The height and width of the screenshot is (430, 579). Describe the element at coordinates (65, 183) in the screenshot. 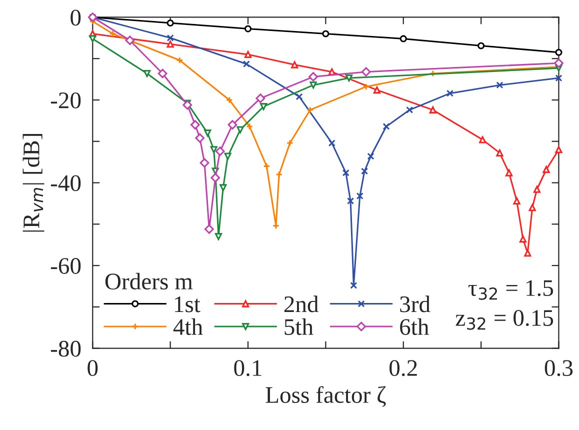

I see `y-tick-label: -40` at that location.